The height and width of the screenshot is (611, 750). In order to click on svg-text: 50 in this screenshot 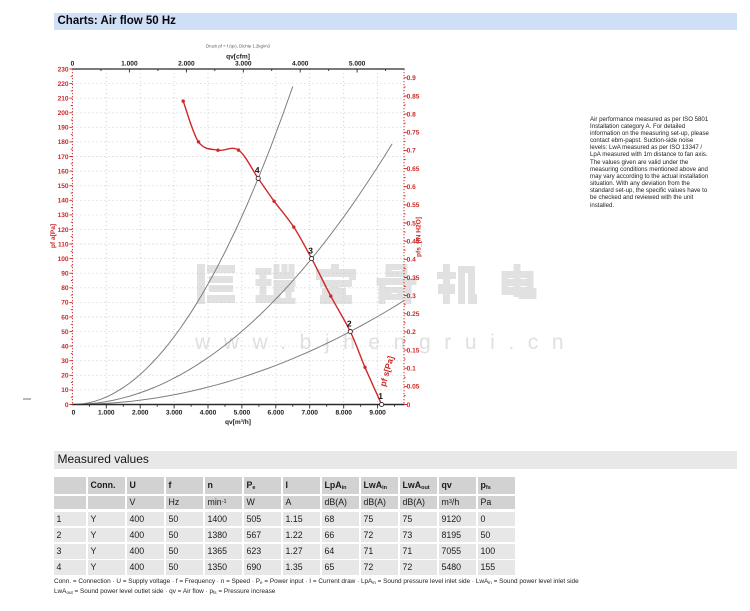, I will do `click(65, 332)`.